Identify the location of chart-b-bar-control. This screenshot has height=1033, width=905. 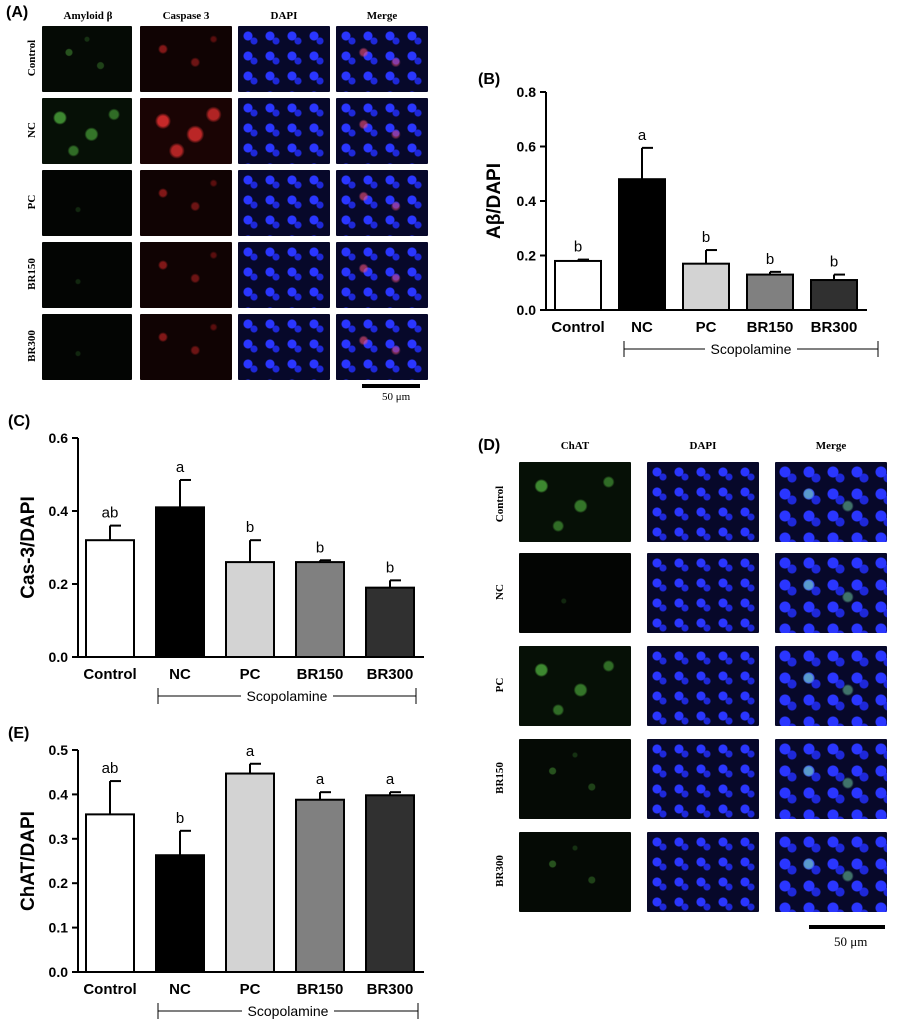
(578, 285).